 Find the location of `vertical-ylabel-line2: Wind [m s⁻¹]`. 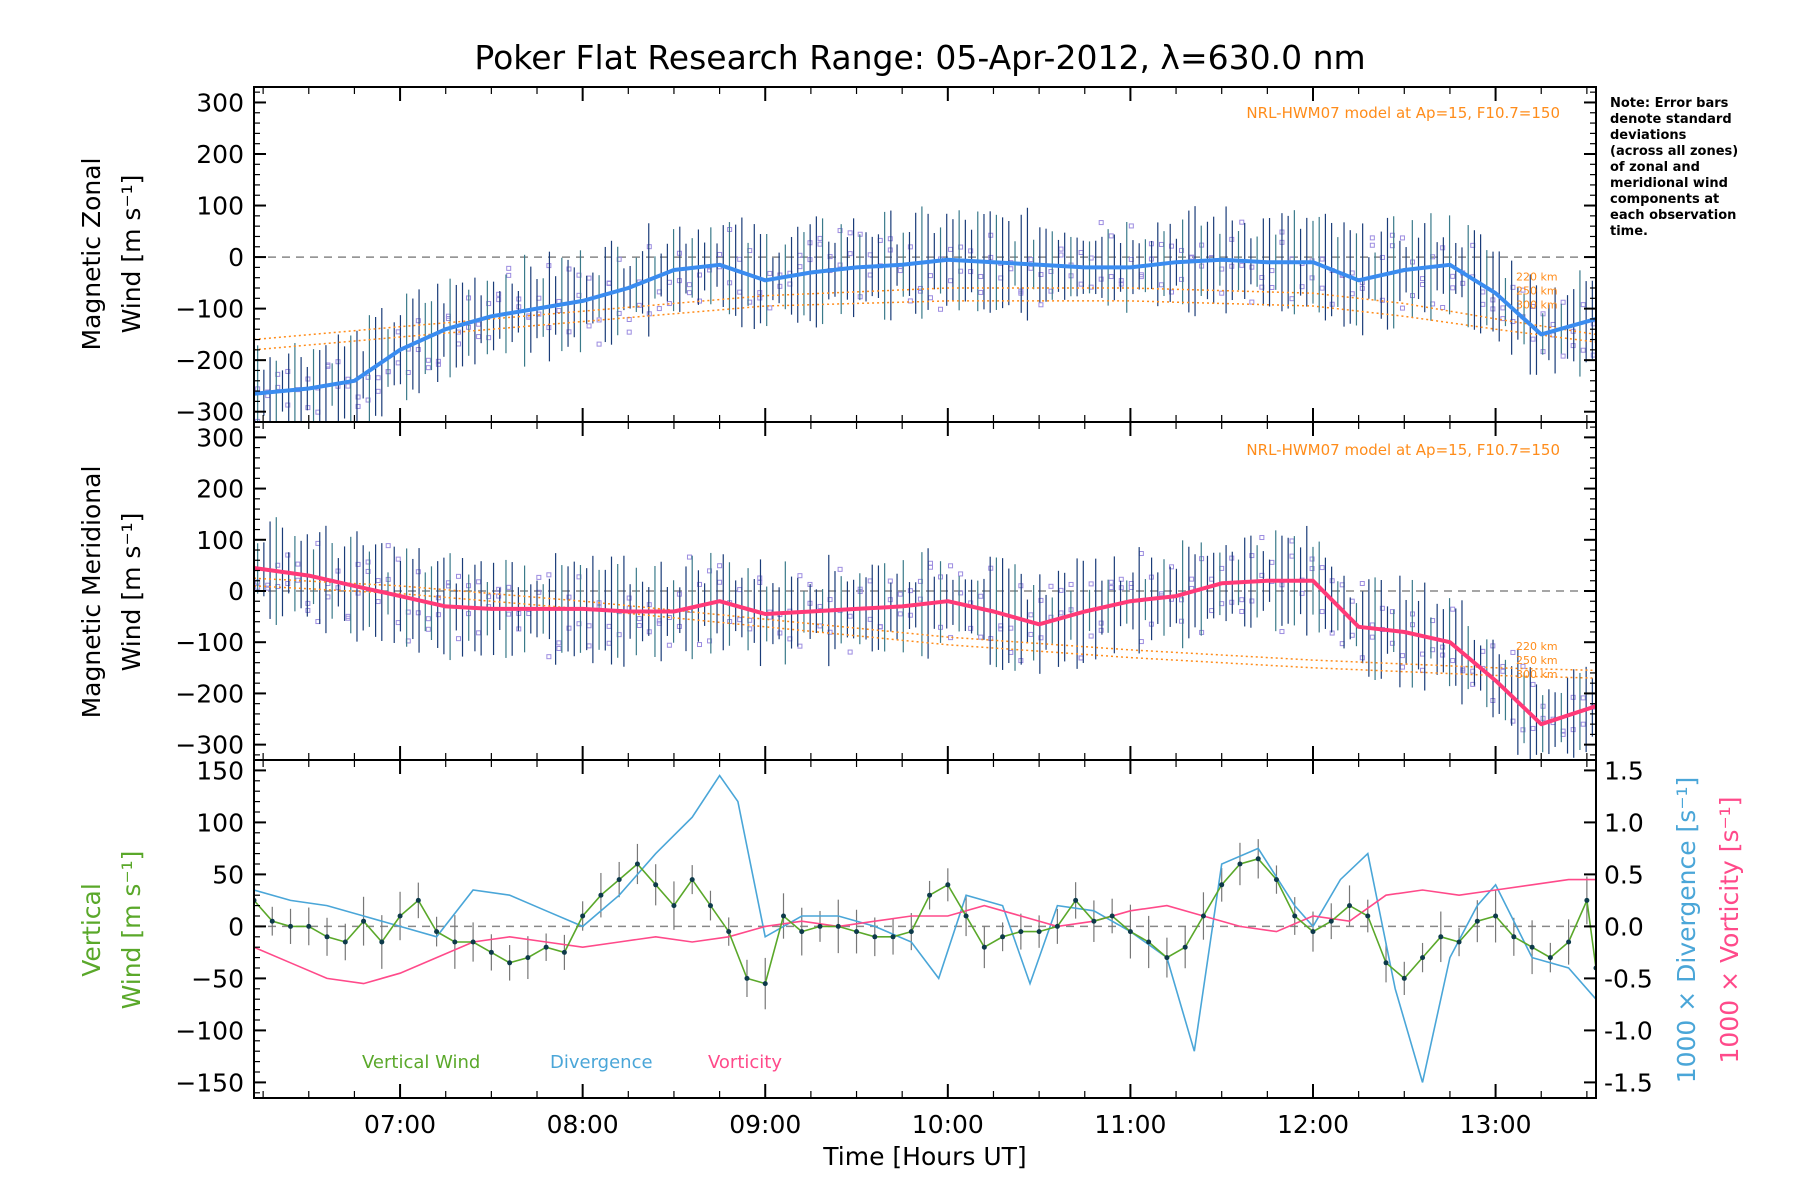

vertical-ylabel-line2: Wind [m s⁻¹] is located at coordinates (131, 930).